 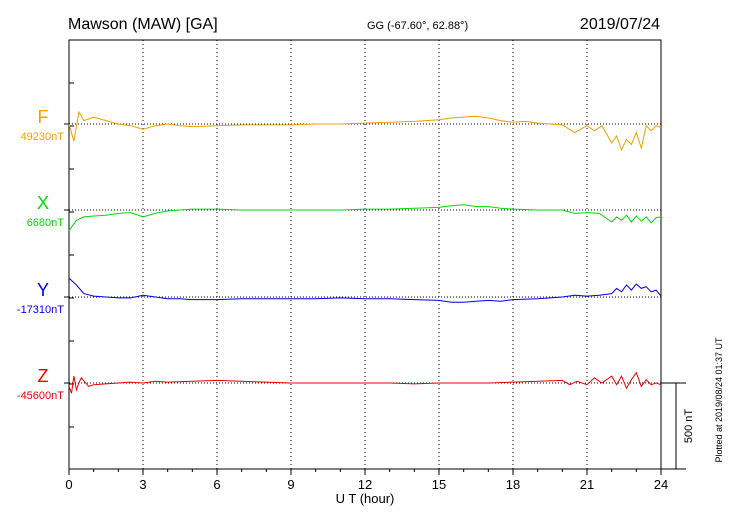 I want to click on scale-bar: 500 nT, so click(x=678, y=426).